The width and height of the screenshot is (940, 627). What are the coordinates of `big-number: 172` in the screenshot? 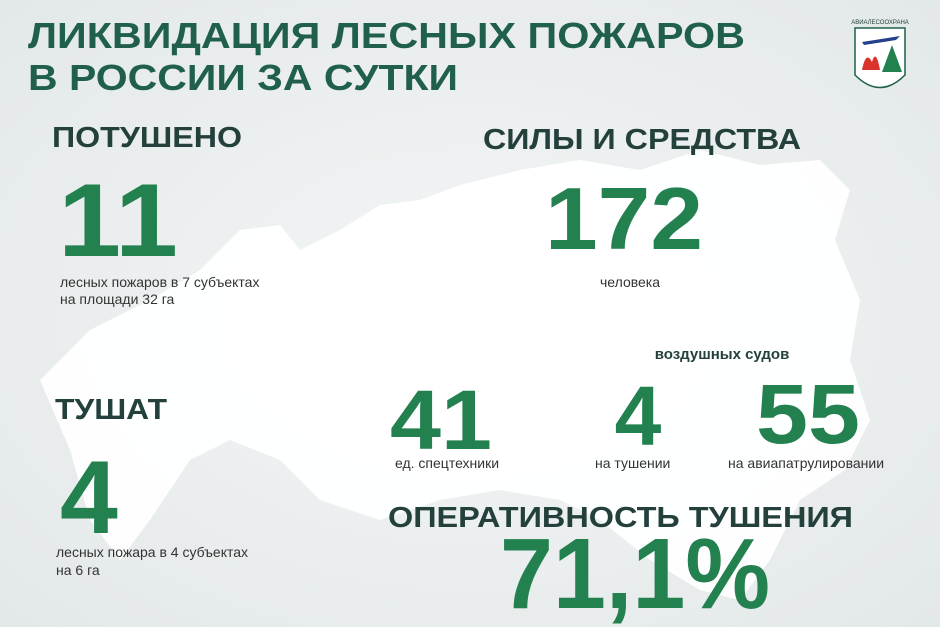 It's located at (624, 218).